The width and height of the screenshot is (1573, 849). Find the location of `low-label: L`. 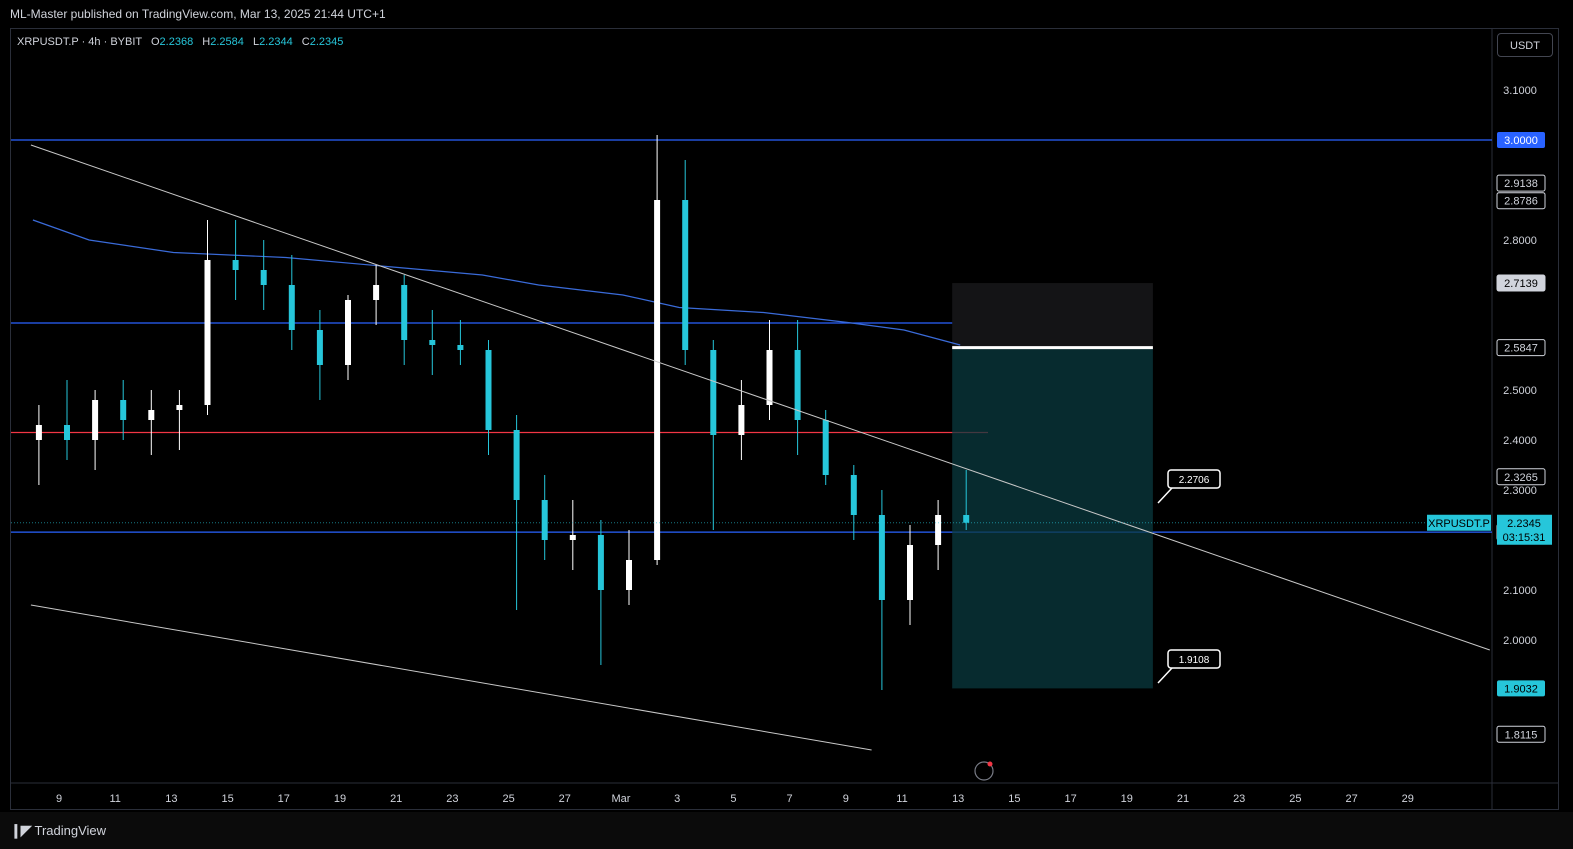

low-label: L is located at coordinates (256, 42).